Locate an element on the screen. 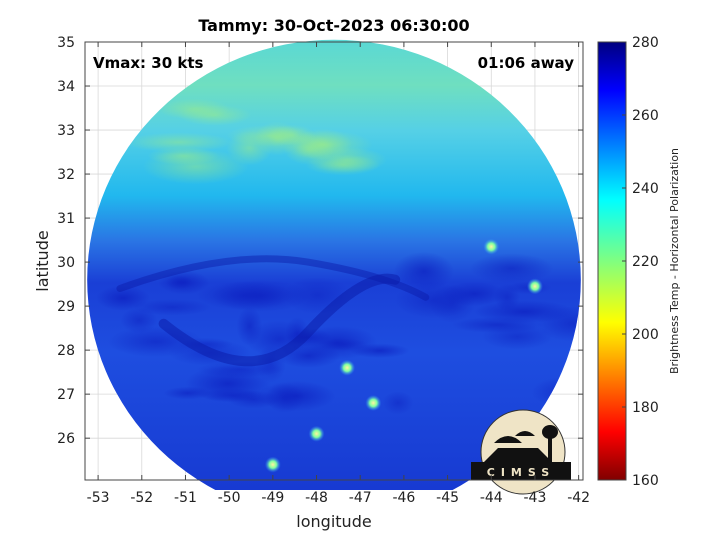 This screenshot has width=720, height=540. y-axis-label: latitude is located at coordinates (42, 260).